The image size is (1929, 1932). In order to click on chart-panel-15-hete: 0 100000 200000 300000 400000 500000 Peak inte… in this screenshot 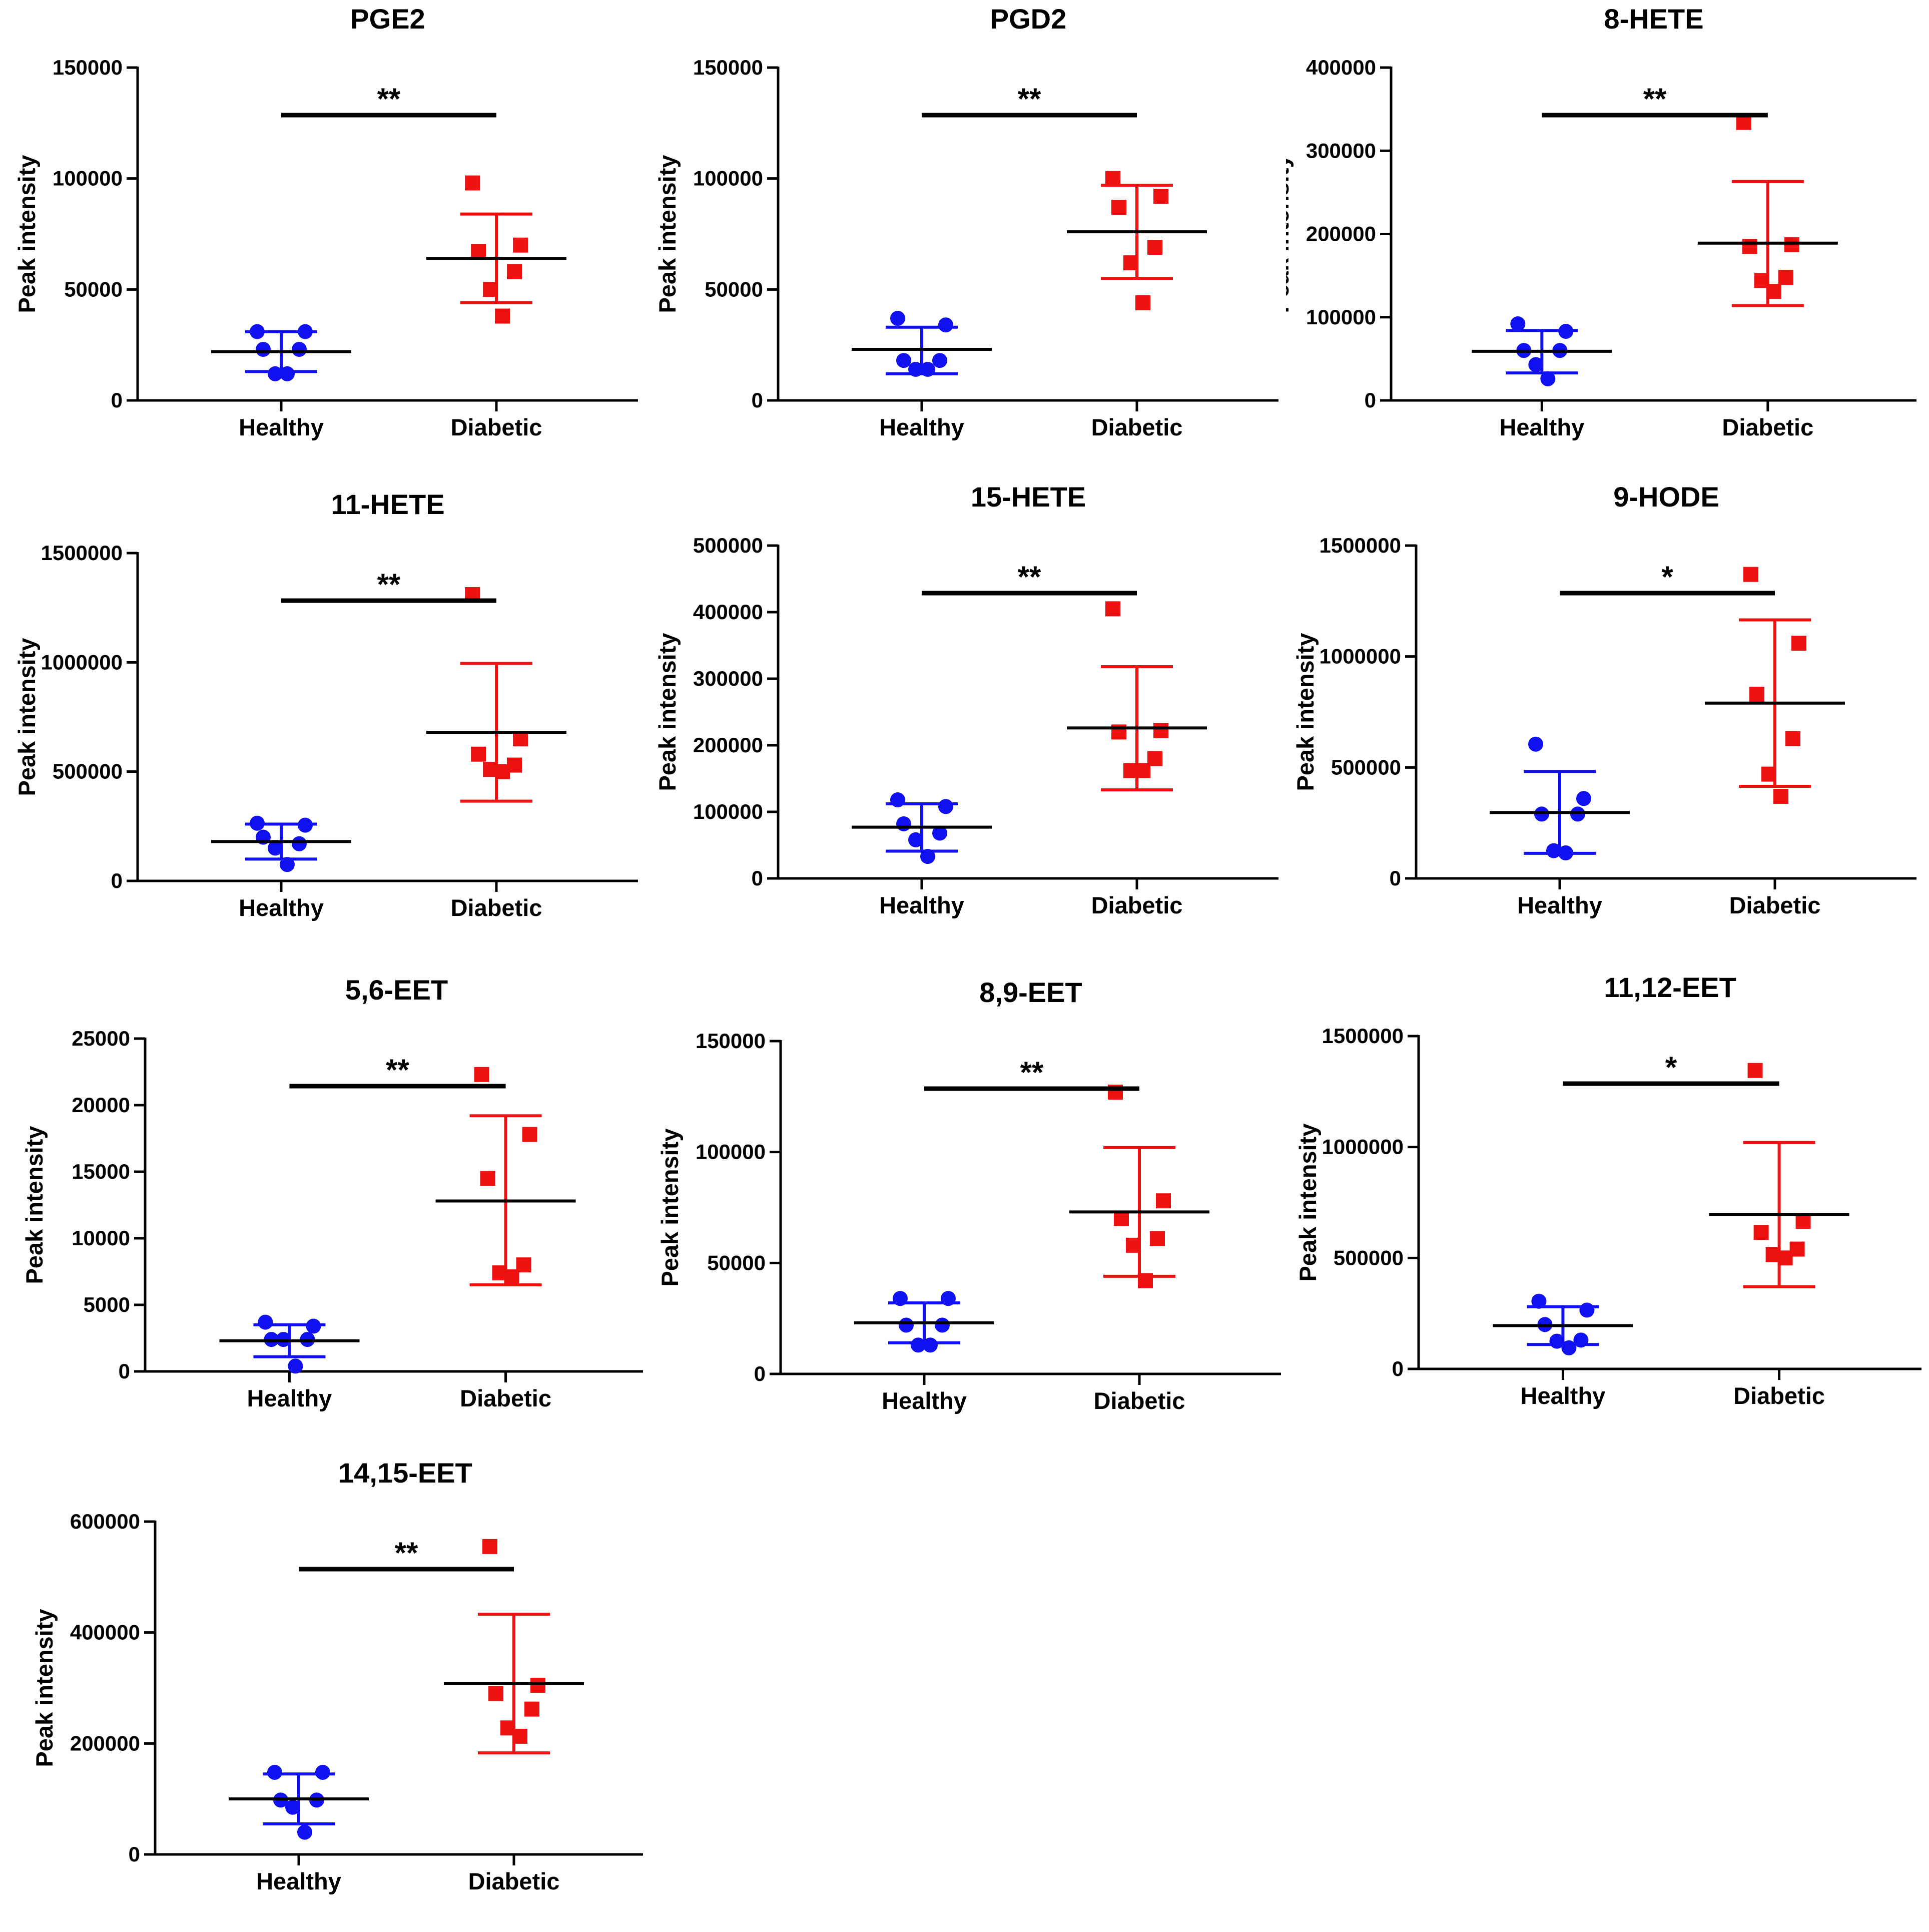, I will do `click(964, 720)`.